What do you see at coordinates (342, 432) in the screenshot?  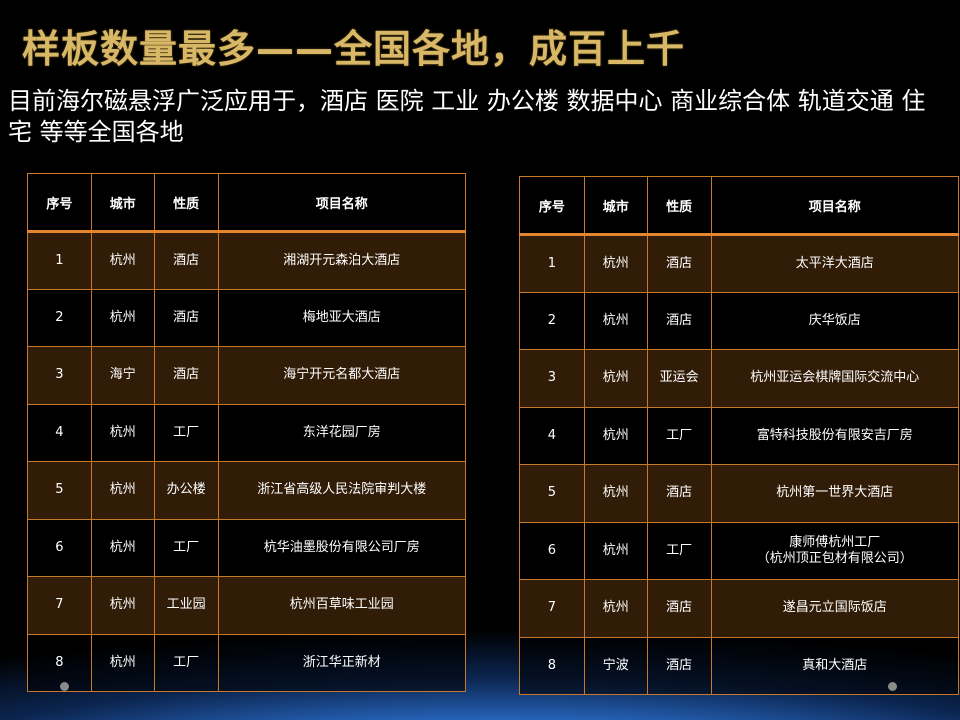 I see `table-cell: 东洋花园厂房` at bounding box center [342, 432].